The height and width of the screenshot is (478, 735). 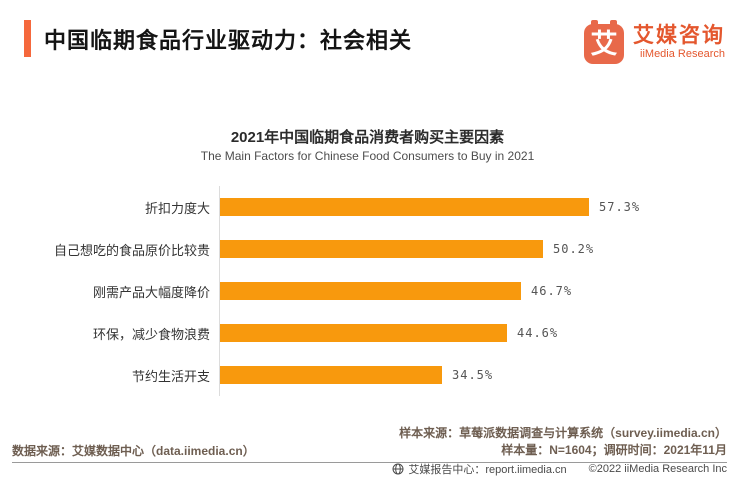 I want to click on header: 中国临期食品行业驱动力：社会相关, so click(x=314, y=38).